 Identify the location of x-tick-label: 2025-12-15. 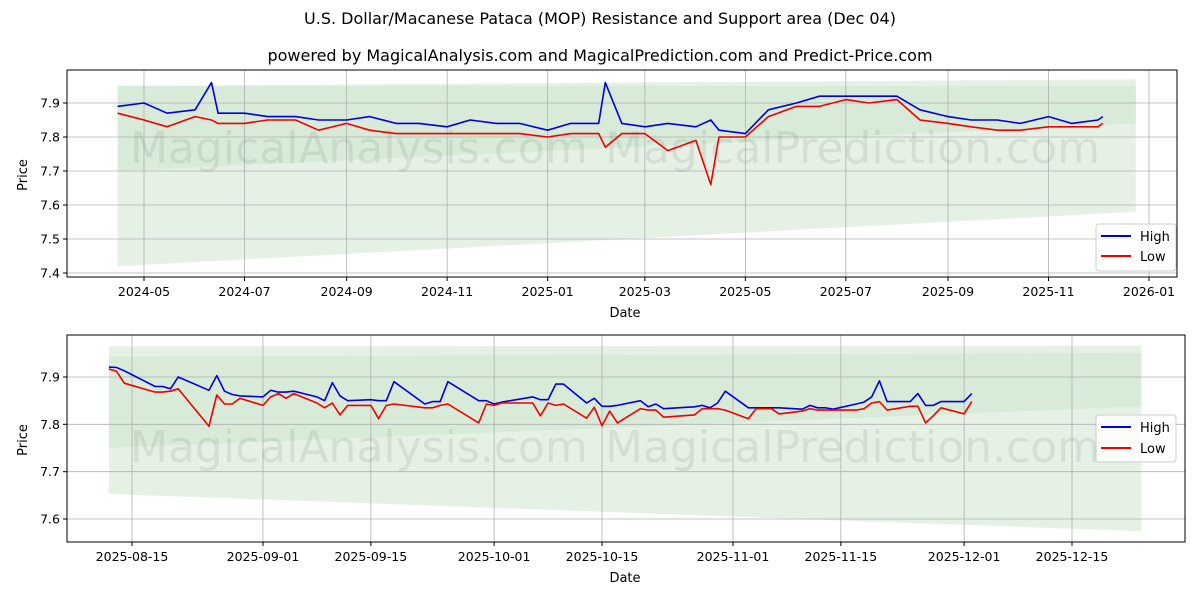
(1072, 556).